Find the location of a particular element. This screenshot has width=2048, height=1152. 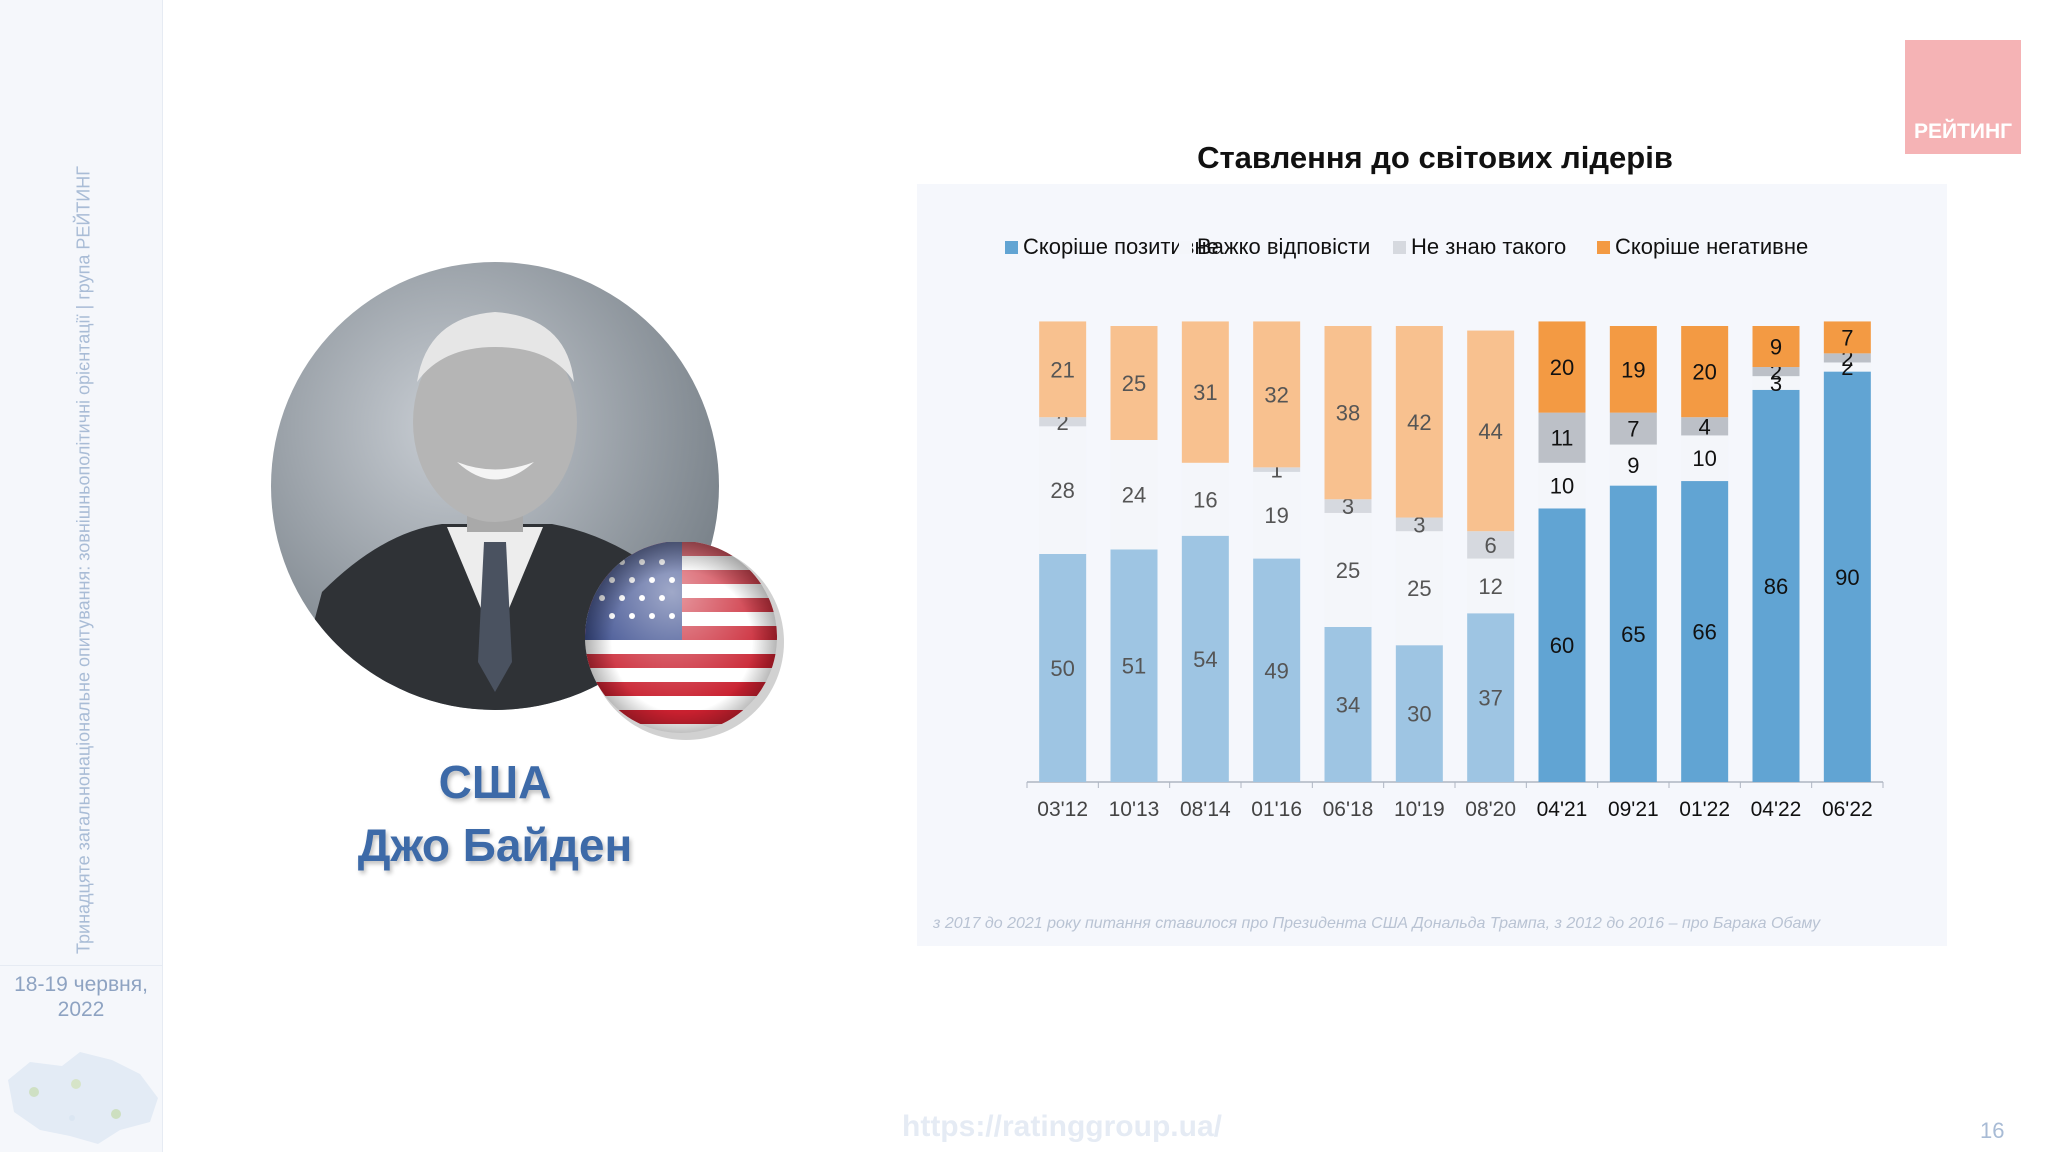

x-tick-label: 08'14 is located at coordinates (1205, 809).